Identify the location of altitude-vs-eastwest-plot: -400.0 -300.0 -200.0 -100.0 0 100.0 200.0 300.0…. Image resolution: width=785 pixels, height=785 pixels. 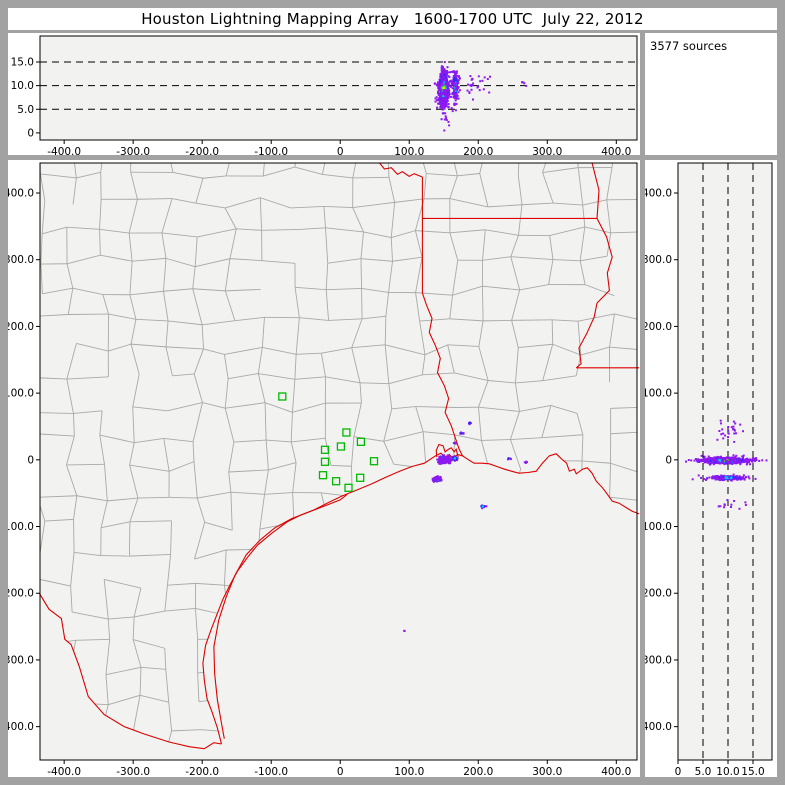
(324, 95).